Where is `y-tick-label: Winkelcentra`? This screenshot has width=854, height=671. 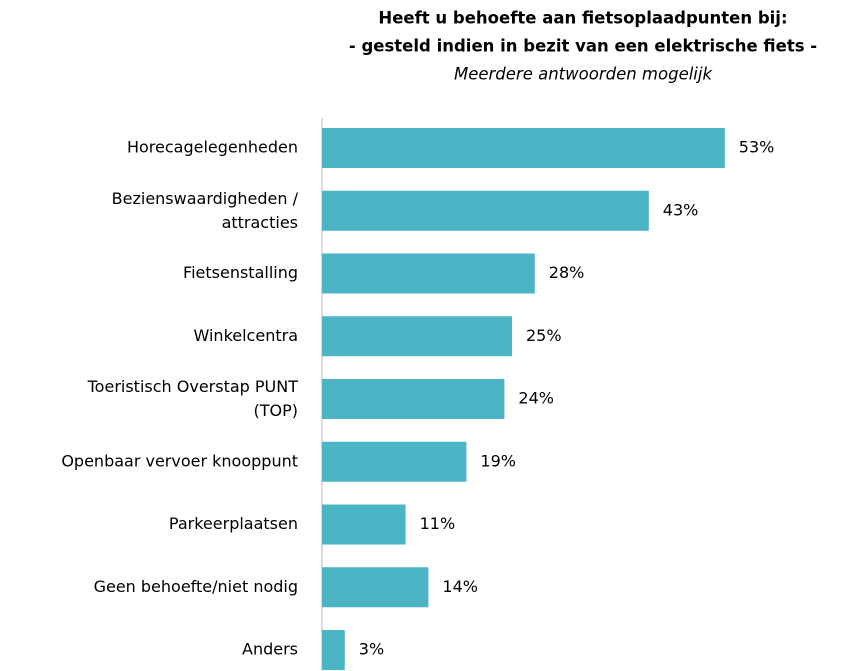 y-tick-label: Winkelcentra is located at coordinates (246, 335).